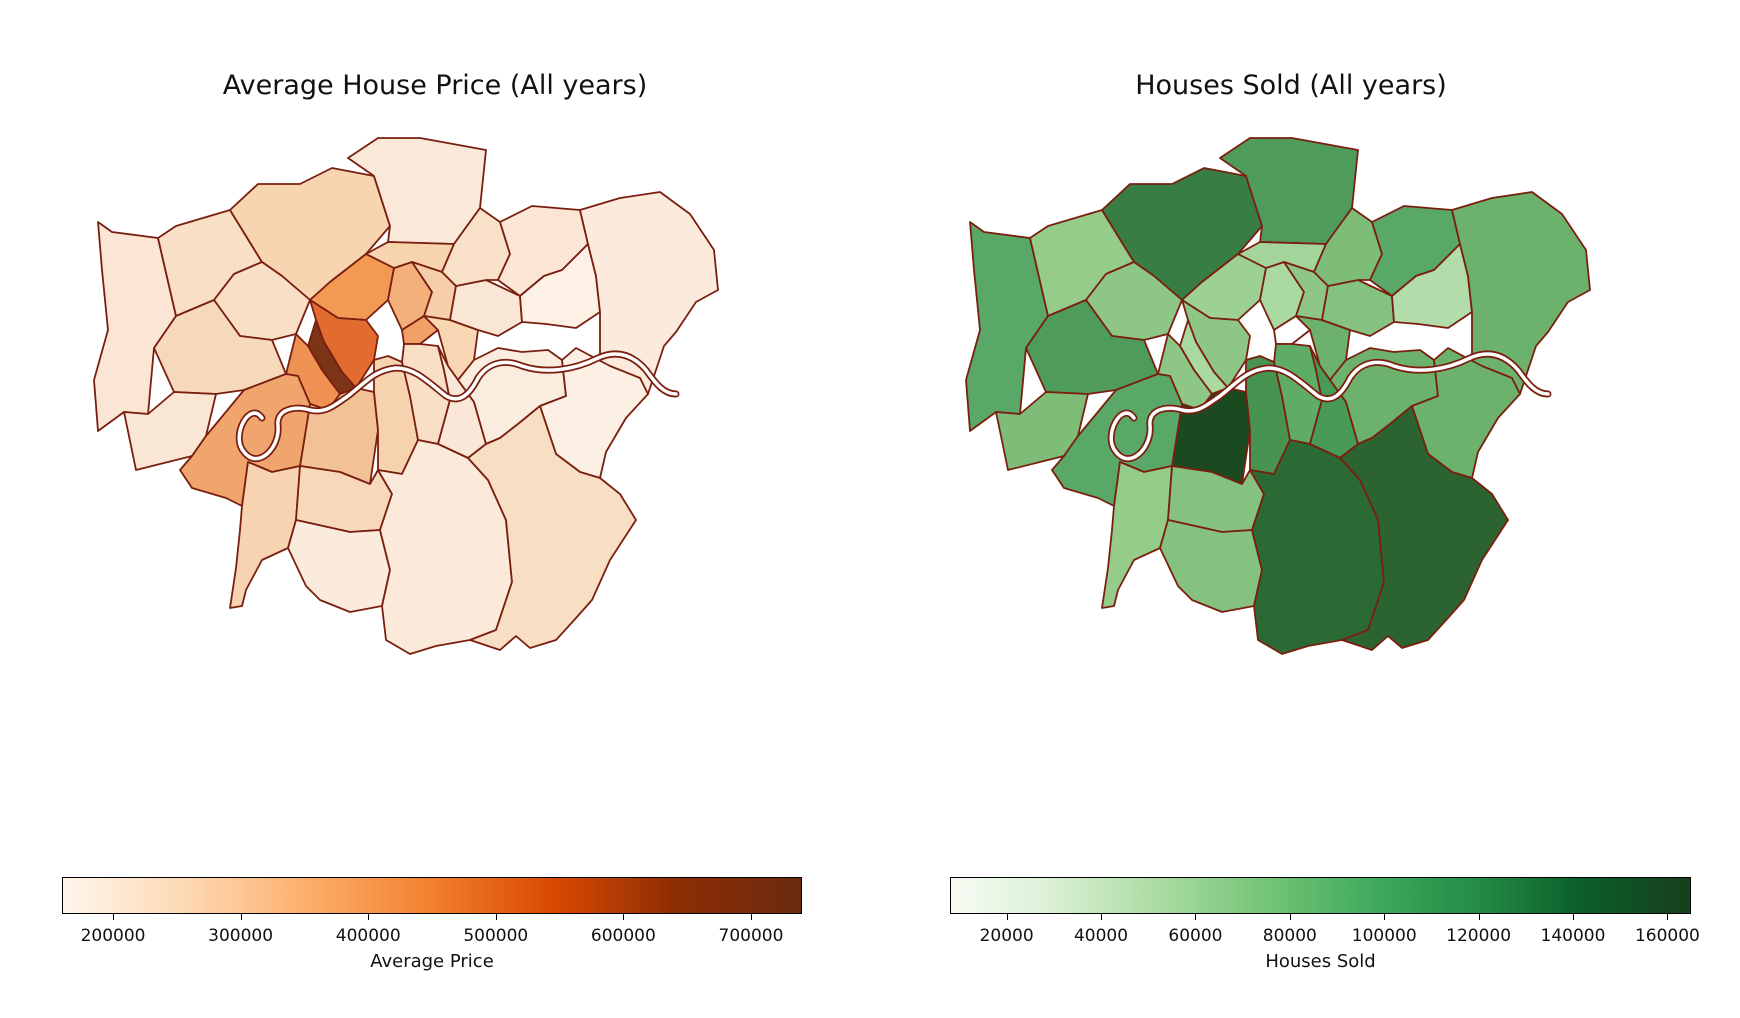 This screenshot has width=1740, height=1018. Describe the element at coordinates (1006, 936) in the screenshot. I see `colorbar-tick-label: 20000` at that location.